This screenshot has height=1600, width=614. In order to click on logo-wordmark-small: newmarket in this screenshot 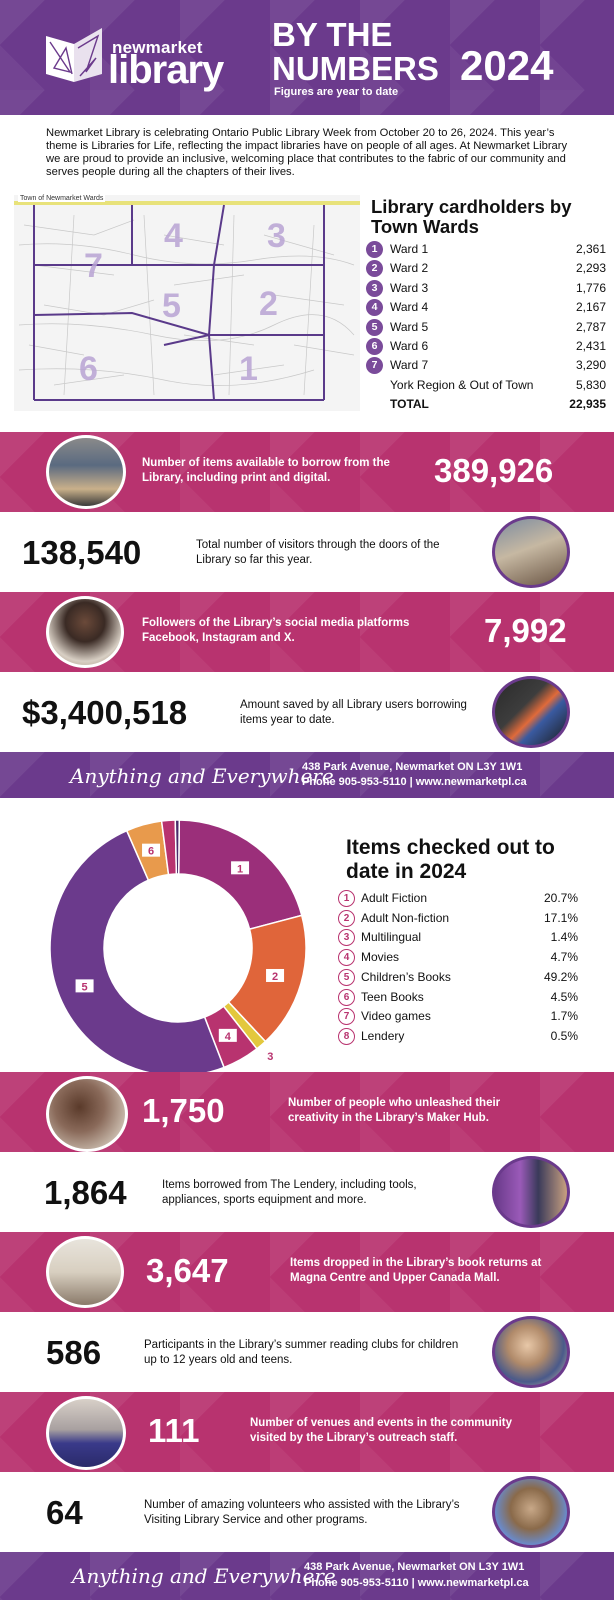, I will do `click(157, 47)`.